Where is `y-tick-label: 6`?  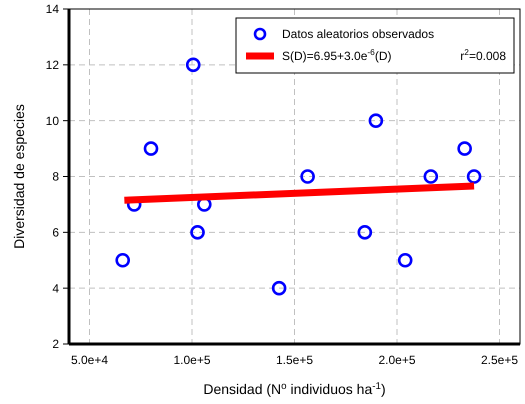 y-tick-label: 6 is located at coordinates (56, 233).